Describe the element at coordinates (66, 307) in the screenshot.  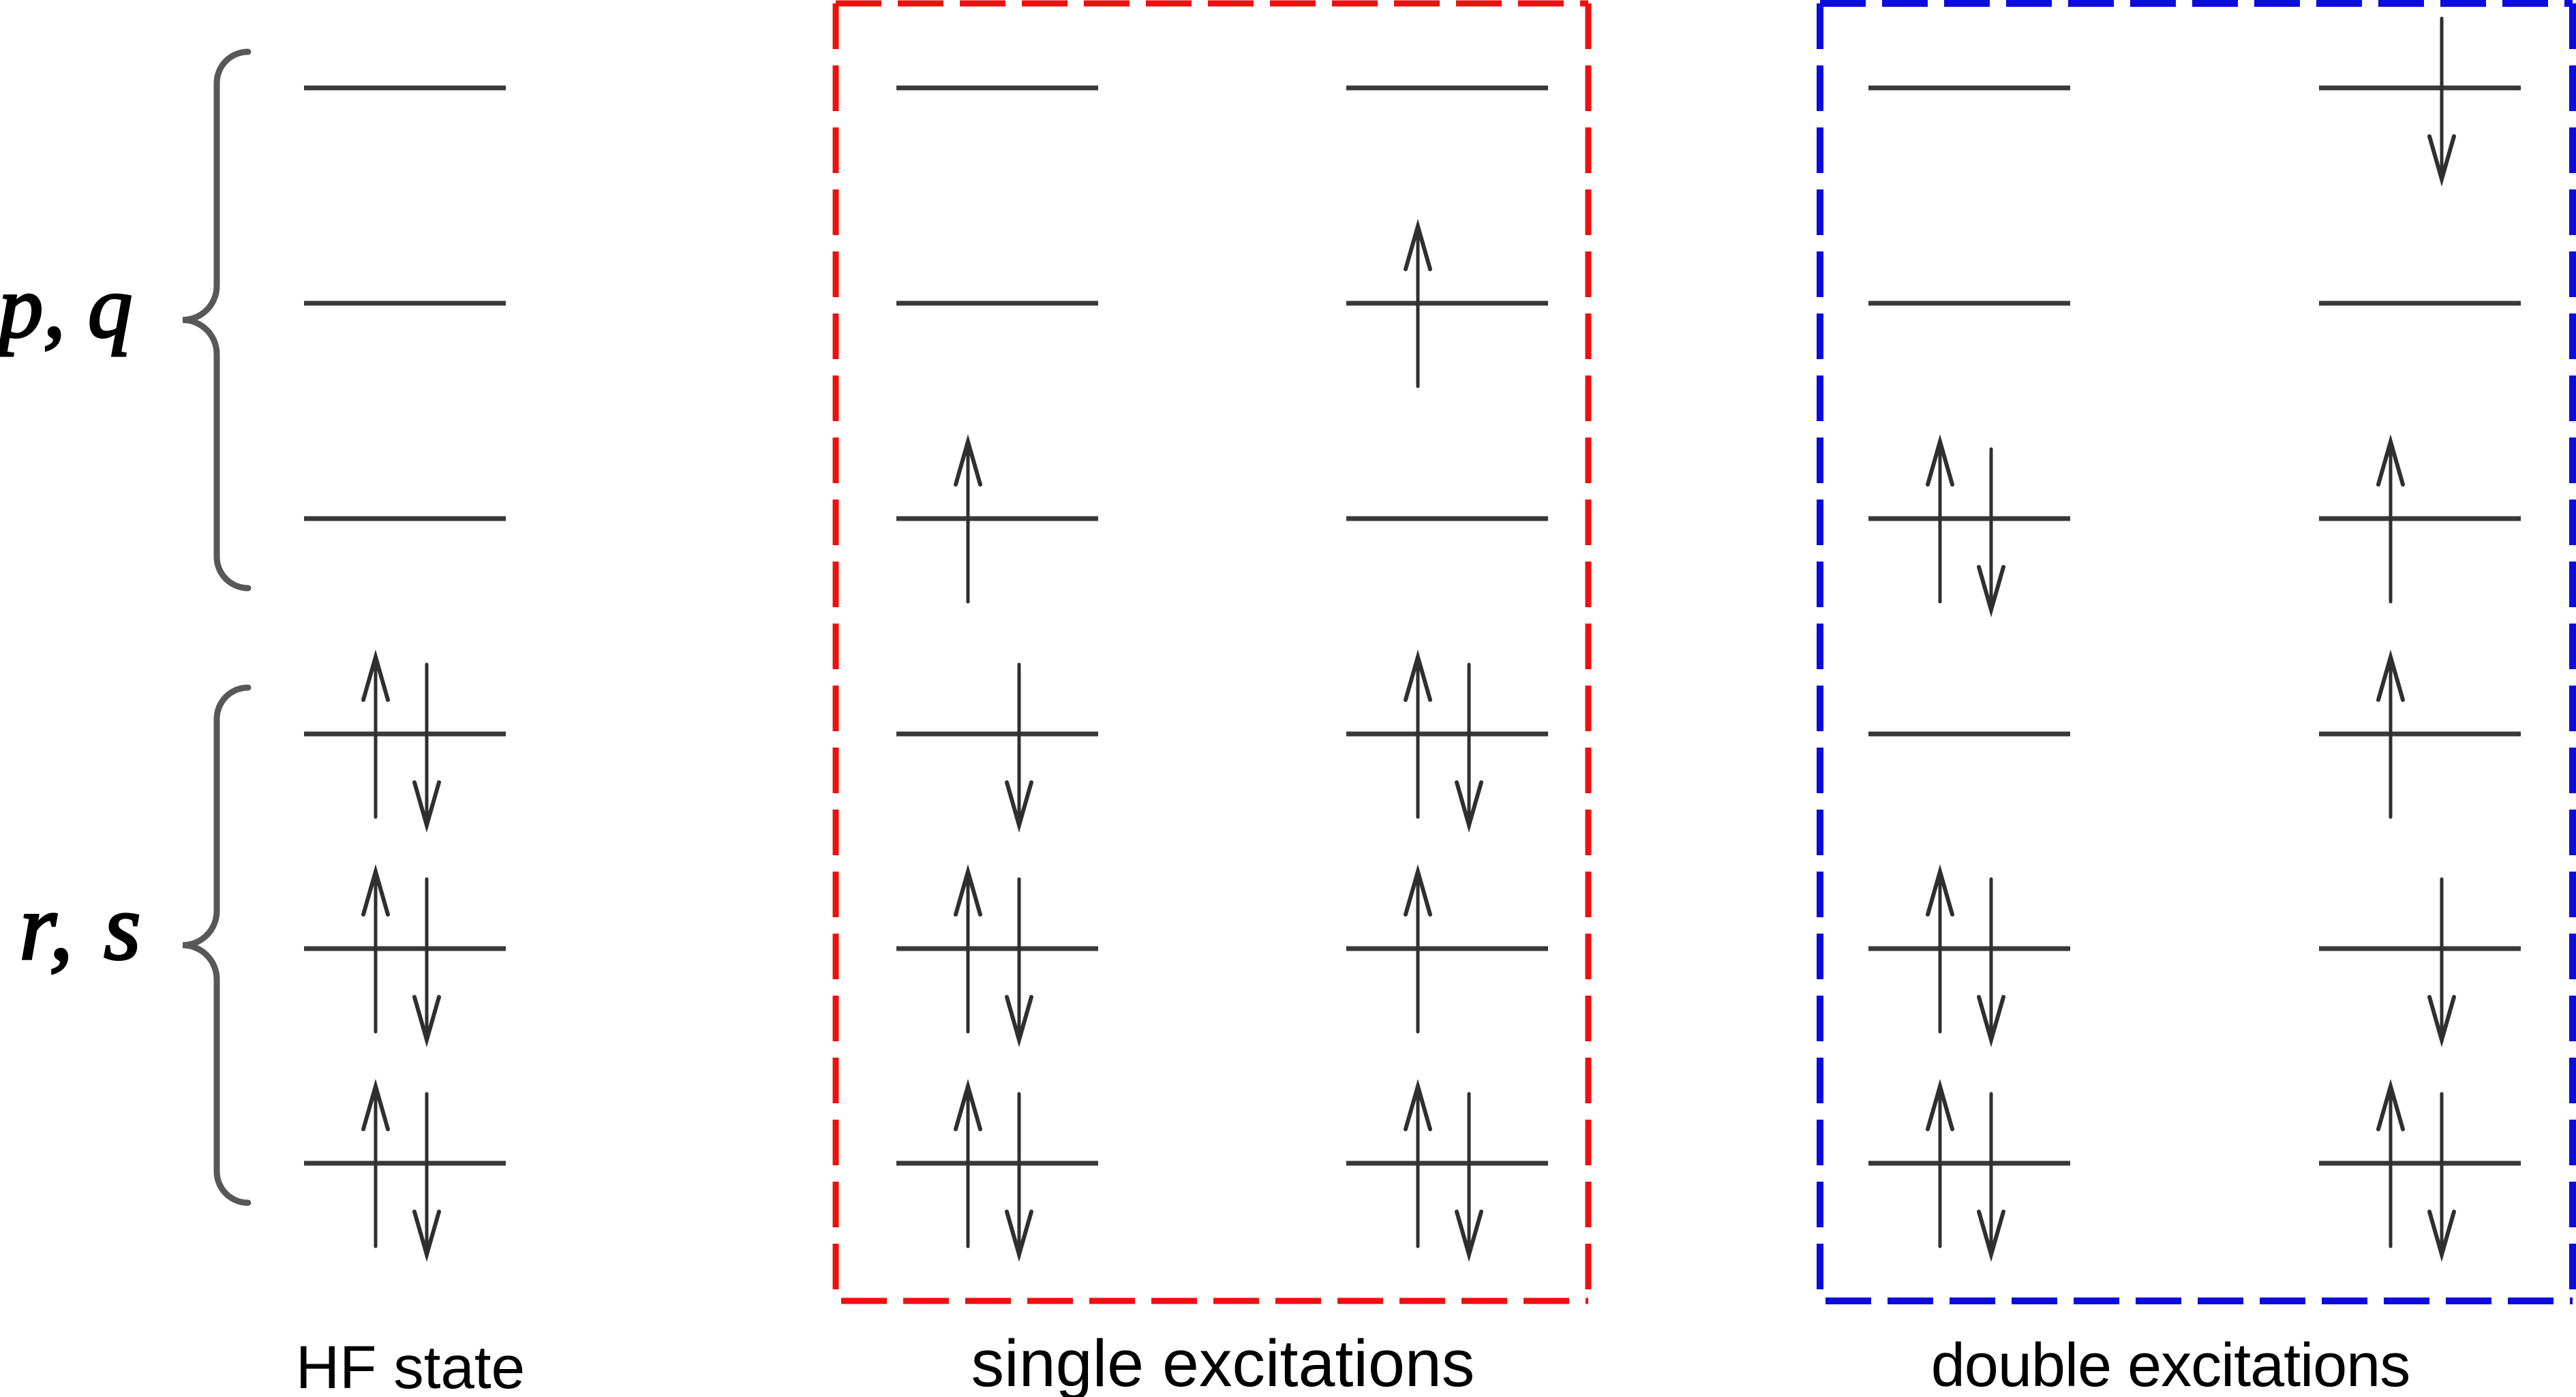
I see `svg-text: p, q` at that location.